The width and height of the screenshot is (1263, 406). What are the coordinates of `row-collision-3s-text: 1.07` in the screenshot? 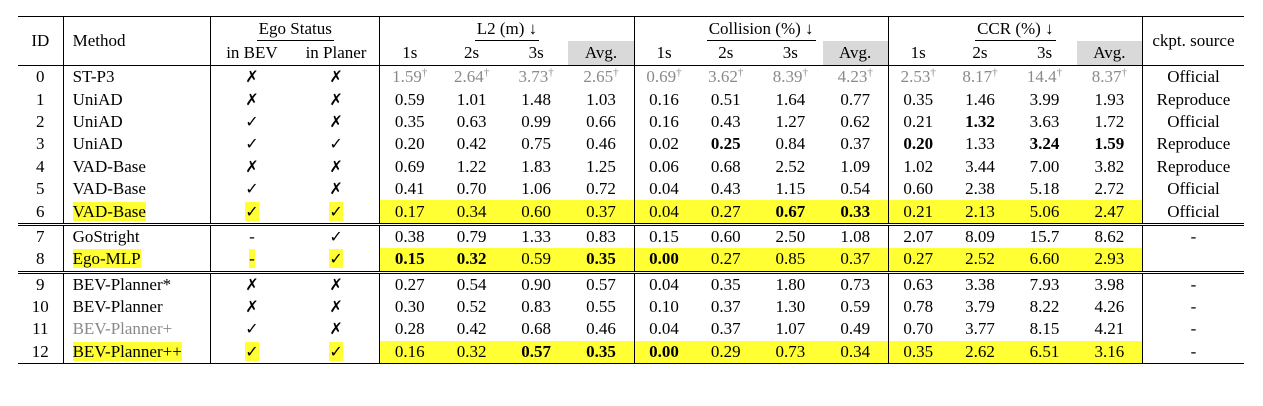 It's located at (790, 329).